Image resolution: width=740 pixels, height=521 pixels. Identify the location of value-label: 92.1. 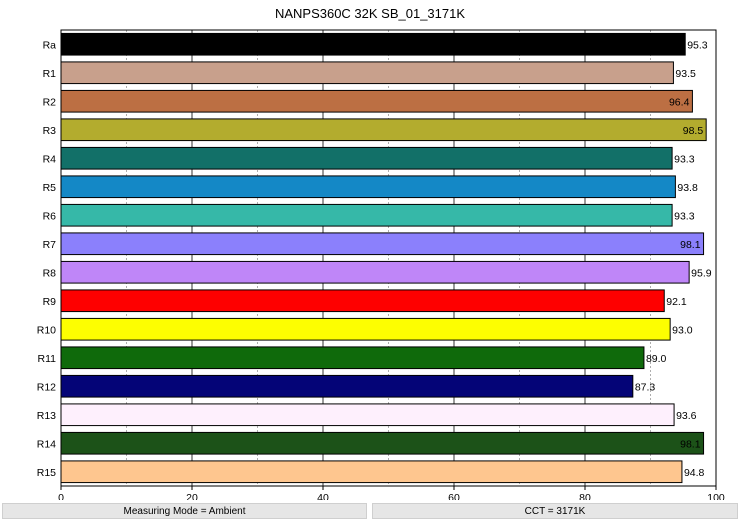
(676, 302).